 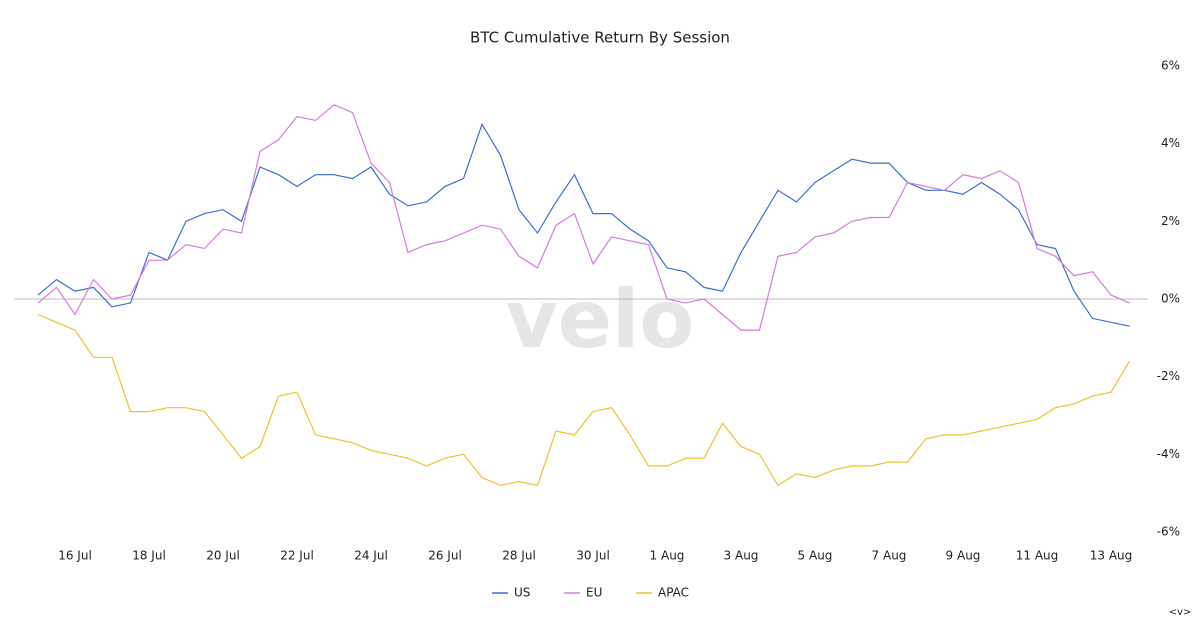 What do you see at coordinates (963, 556) in the screenshot?
I see `x-tick-label: 9 Aug` at bounding box center [963, 556].